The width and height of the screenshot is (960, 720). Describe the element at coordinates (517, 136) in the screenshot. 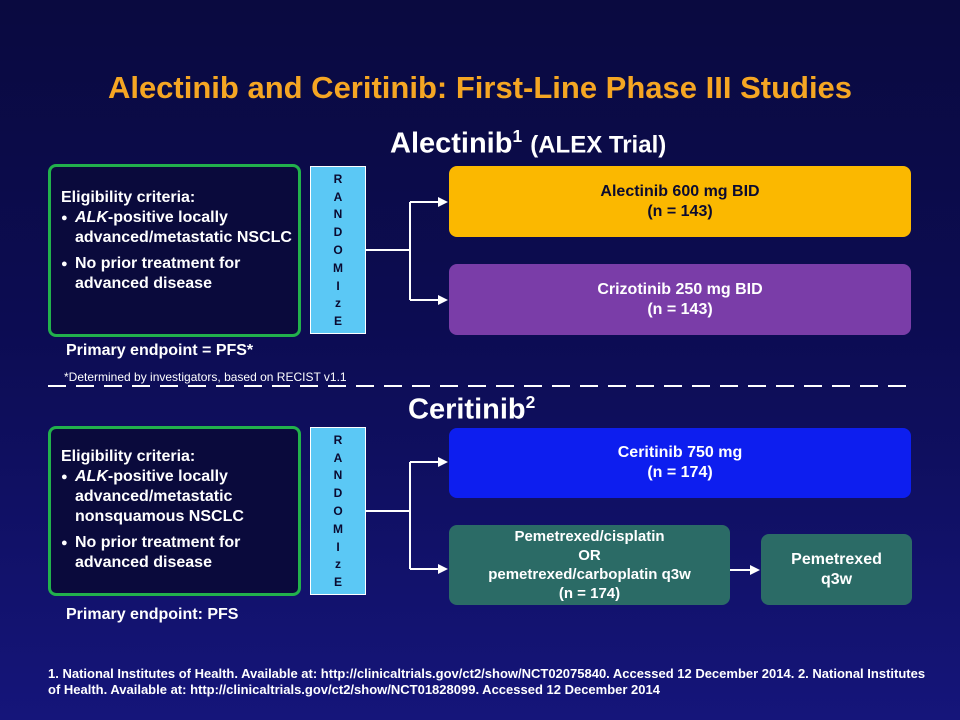

I see `alectinib-title-ref: 1` at that location.